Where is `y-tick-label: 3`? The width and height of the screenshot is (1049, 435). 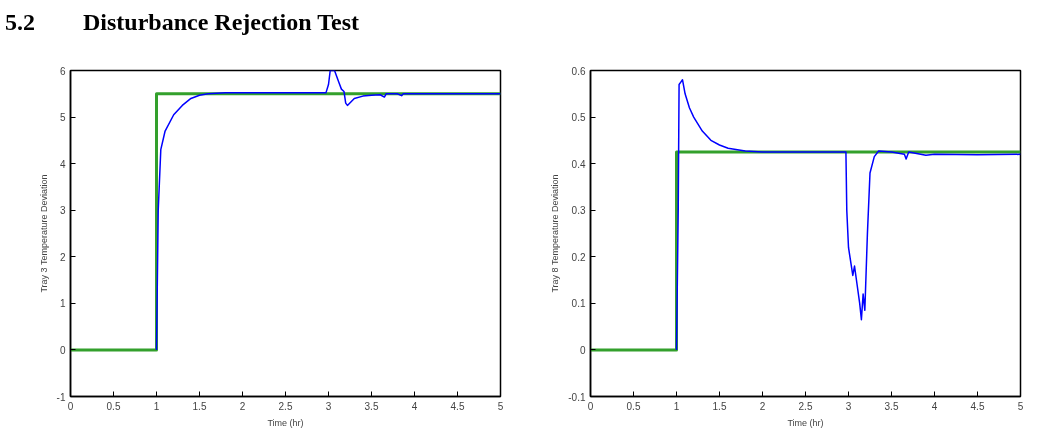 y-tick-label: 3 is located at coordinates (62, 211).